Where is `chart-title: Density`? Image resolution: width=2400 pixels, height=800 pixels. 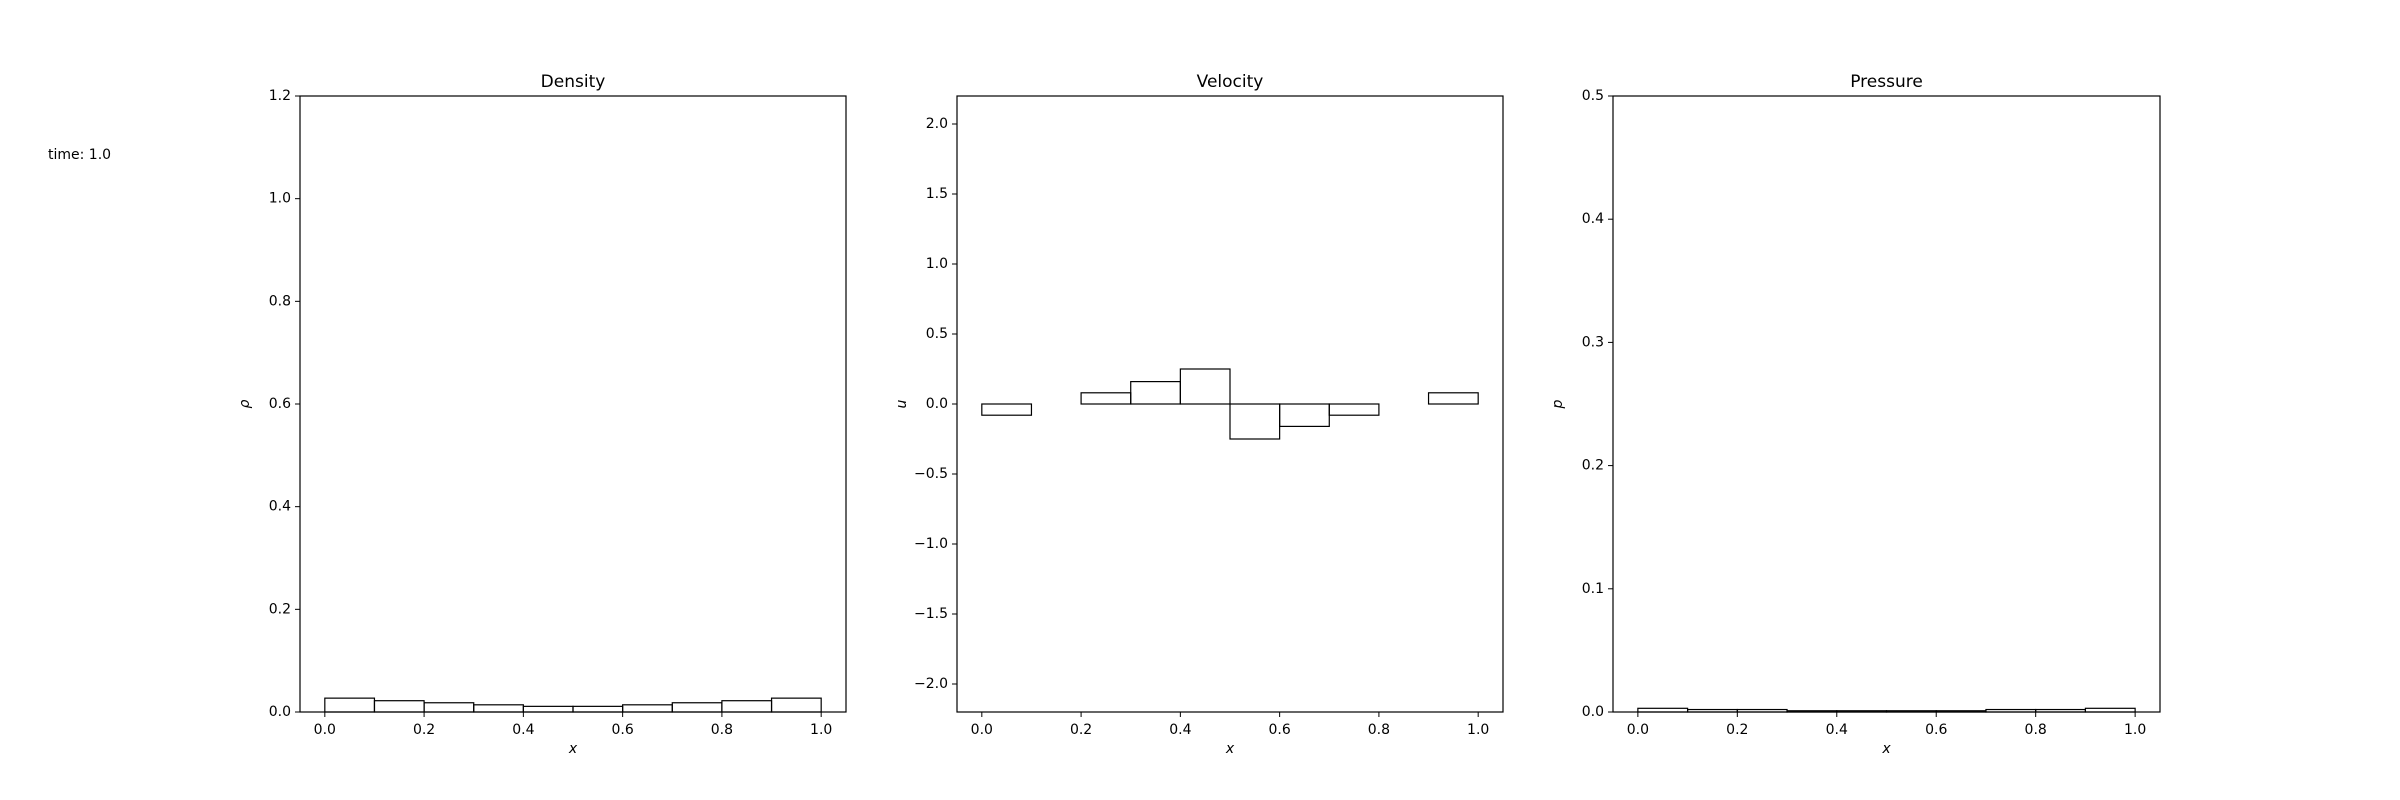 chart-title: Density is located at coordinates (573, 82).